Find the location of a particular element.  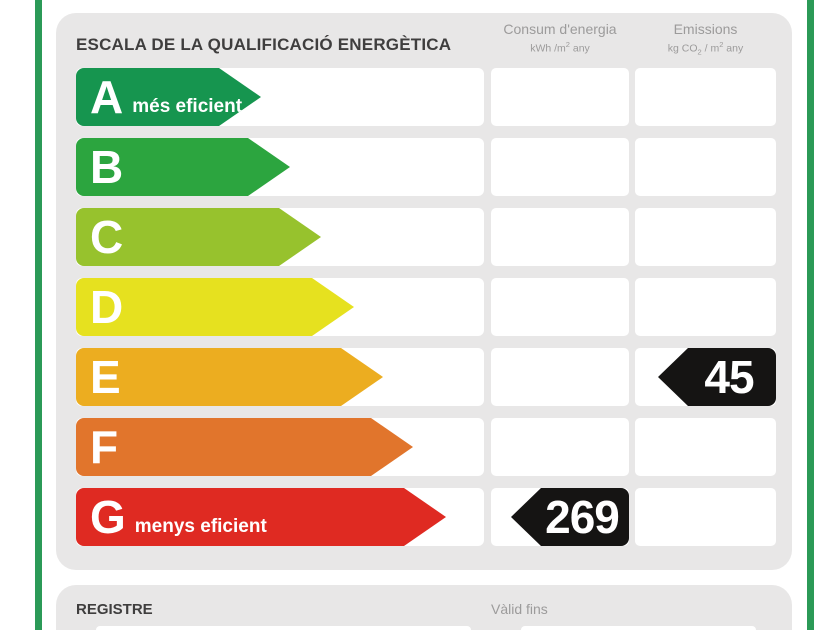

emissions-value-arrow: 45 is located at coordinates (717, 377).